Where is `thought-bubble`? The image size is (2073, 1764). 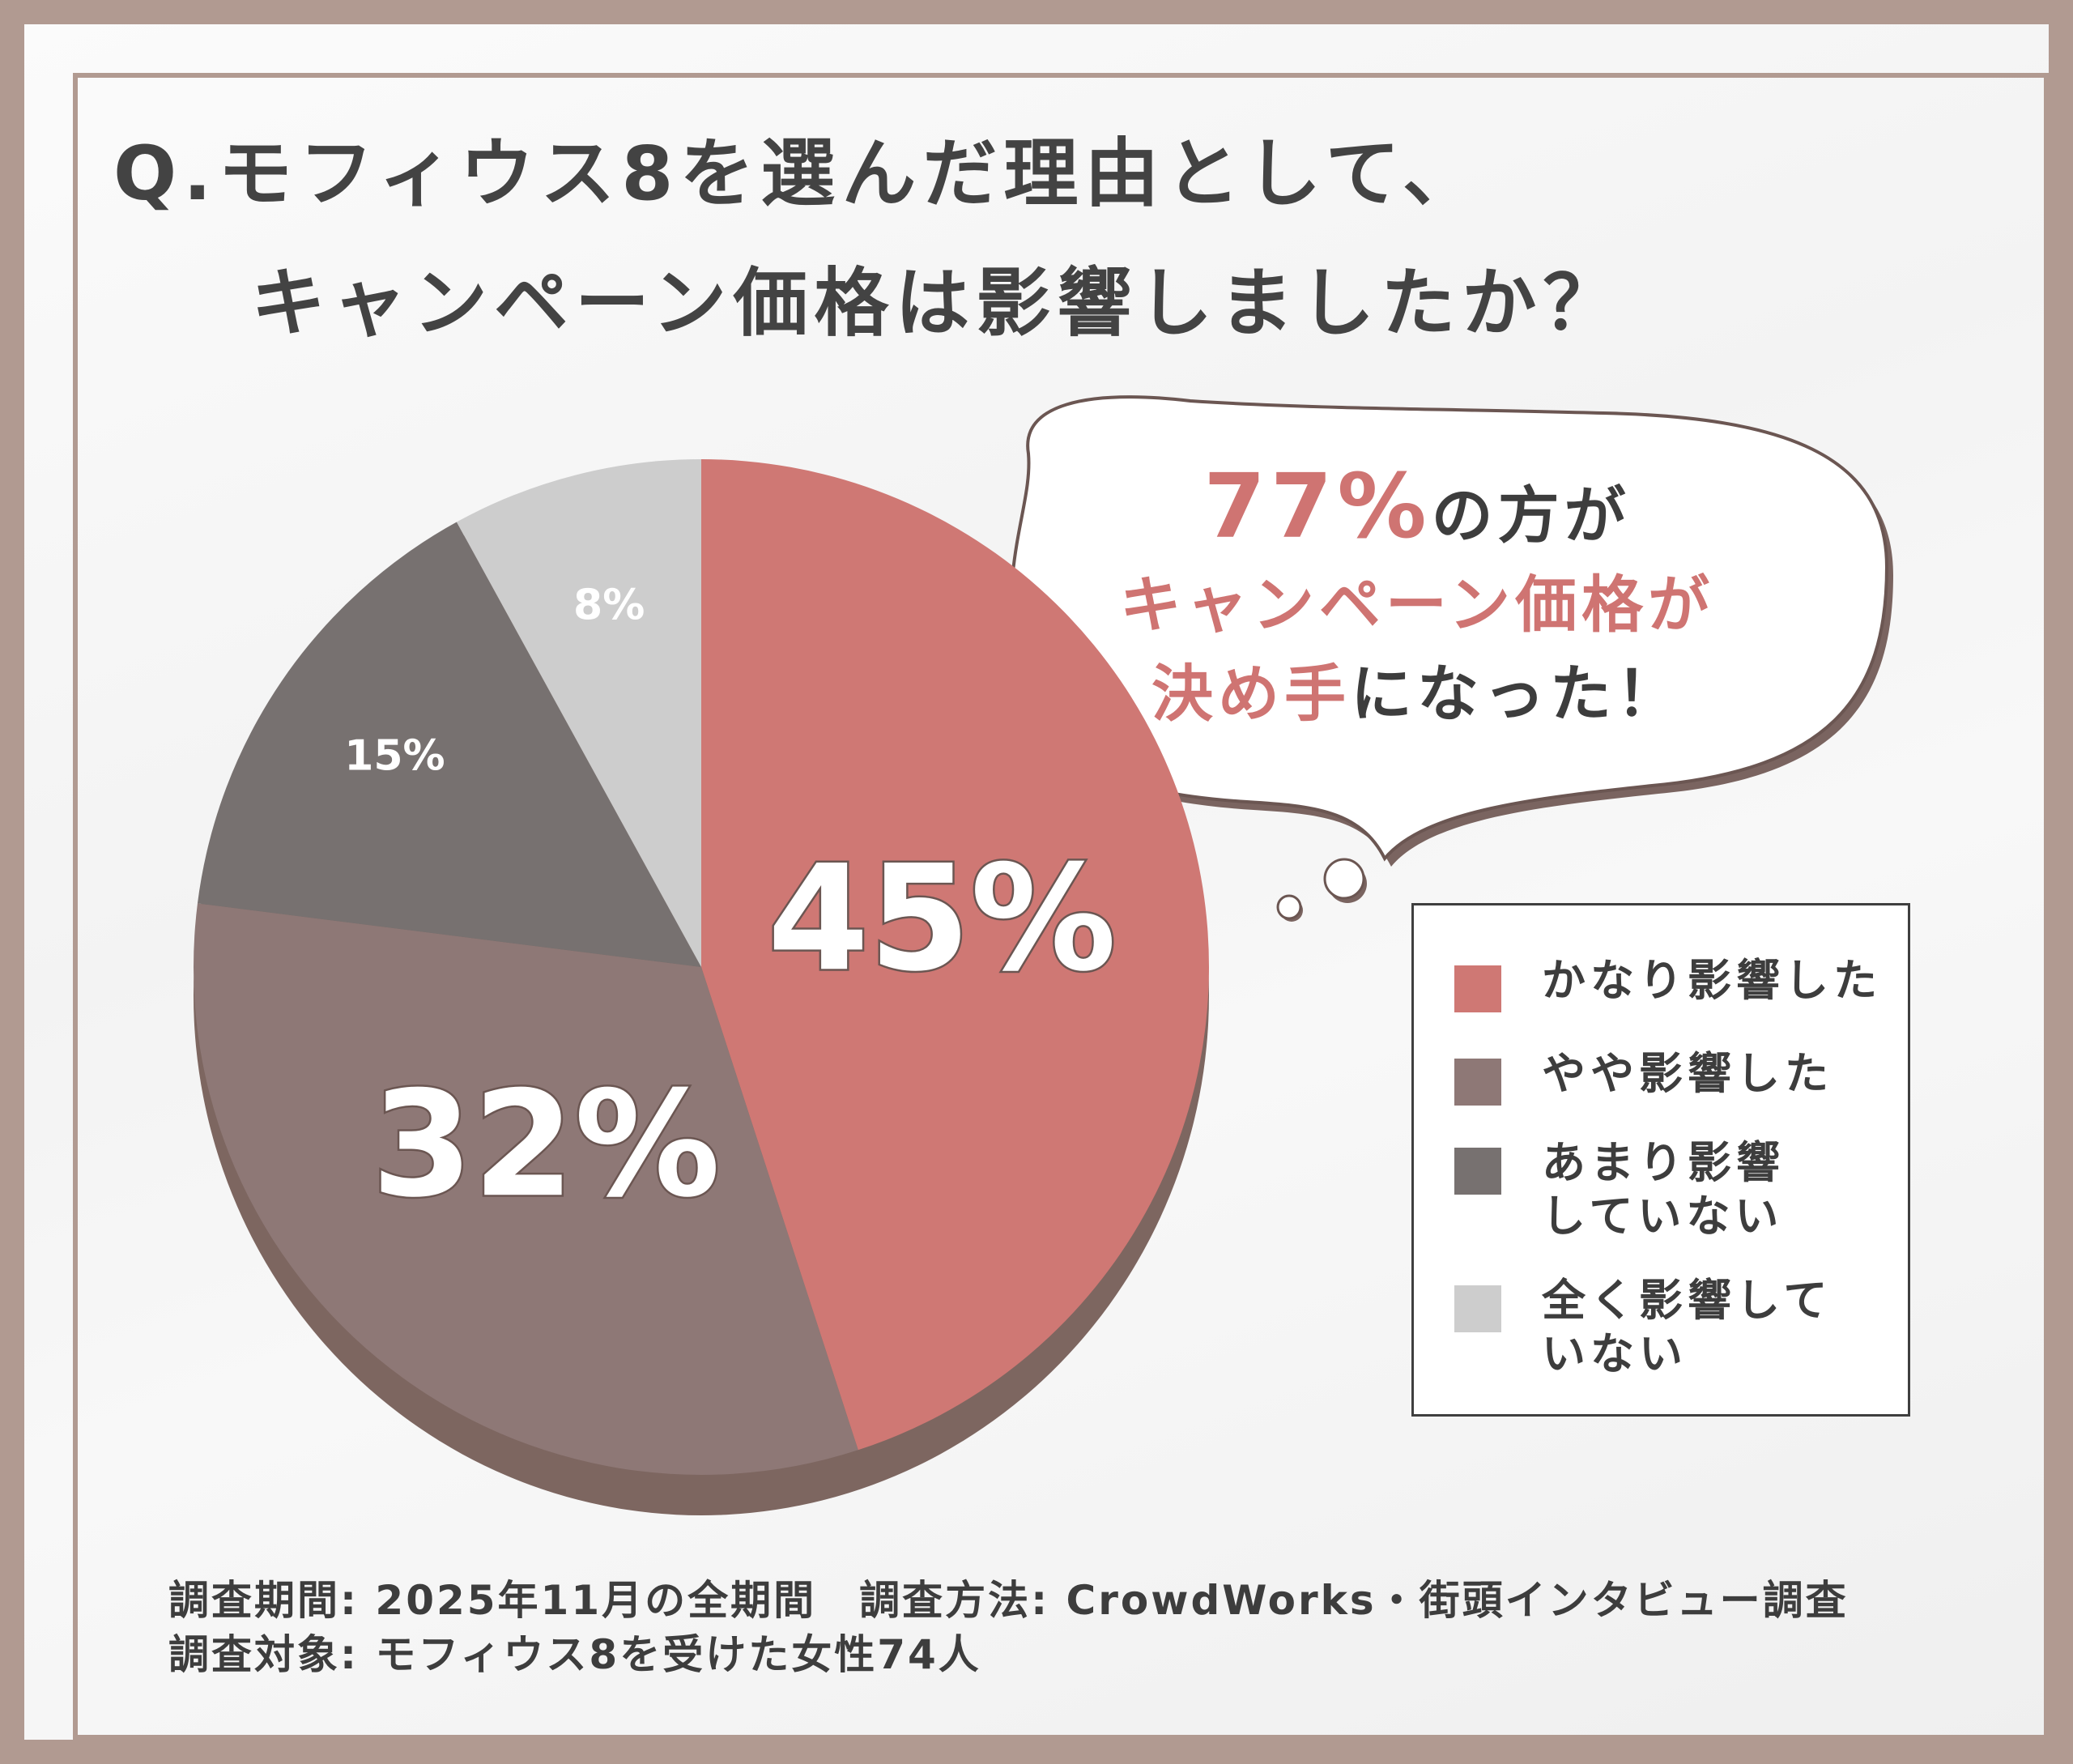 thought-bubble is located at coordinates (1451, 658).